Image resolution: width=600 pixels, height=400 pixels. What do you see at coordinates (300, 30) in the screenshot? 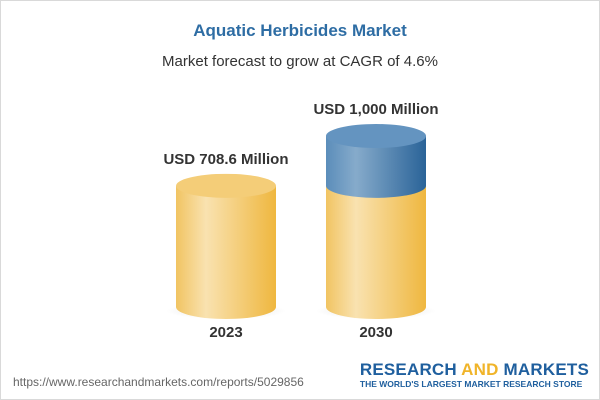
I see `chart-title: Aquatic Herbicides Market` at bounding box center [300, 30].